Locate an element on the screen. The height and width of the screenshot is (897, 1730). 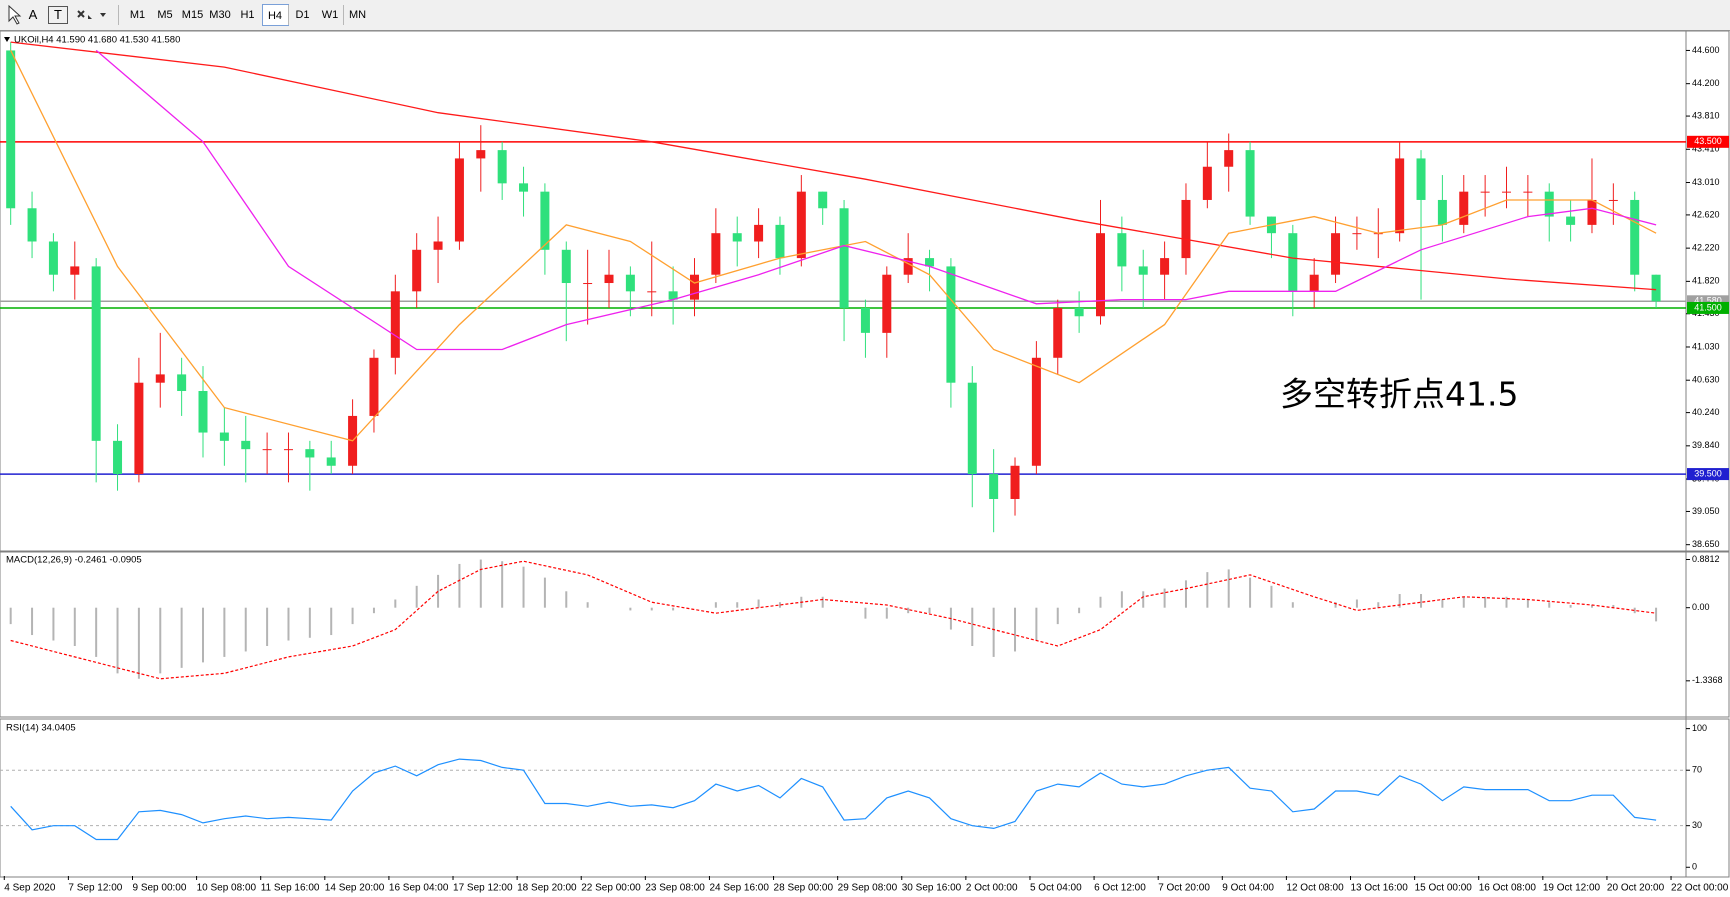
font-button: A is located at coordinates (33, 14).